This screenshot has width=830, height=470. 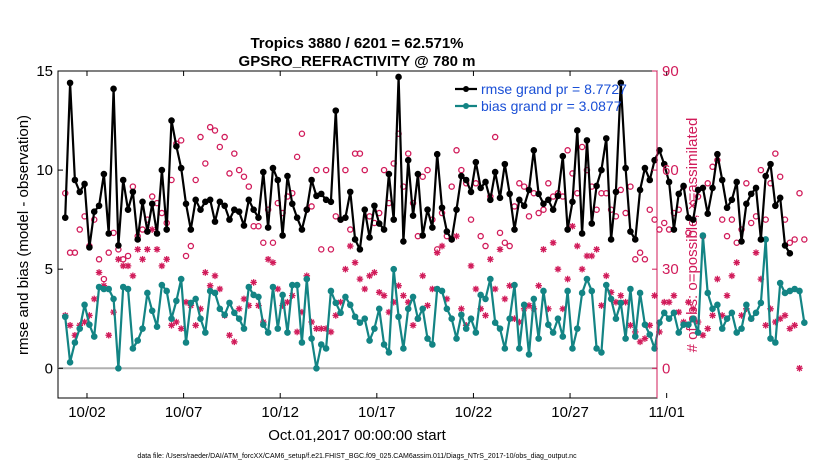 I want to click on x-tick-label: 11/01, so click(x=666, y=412).